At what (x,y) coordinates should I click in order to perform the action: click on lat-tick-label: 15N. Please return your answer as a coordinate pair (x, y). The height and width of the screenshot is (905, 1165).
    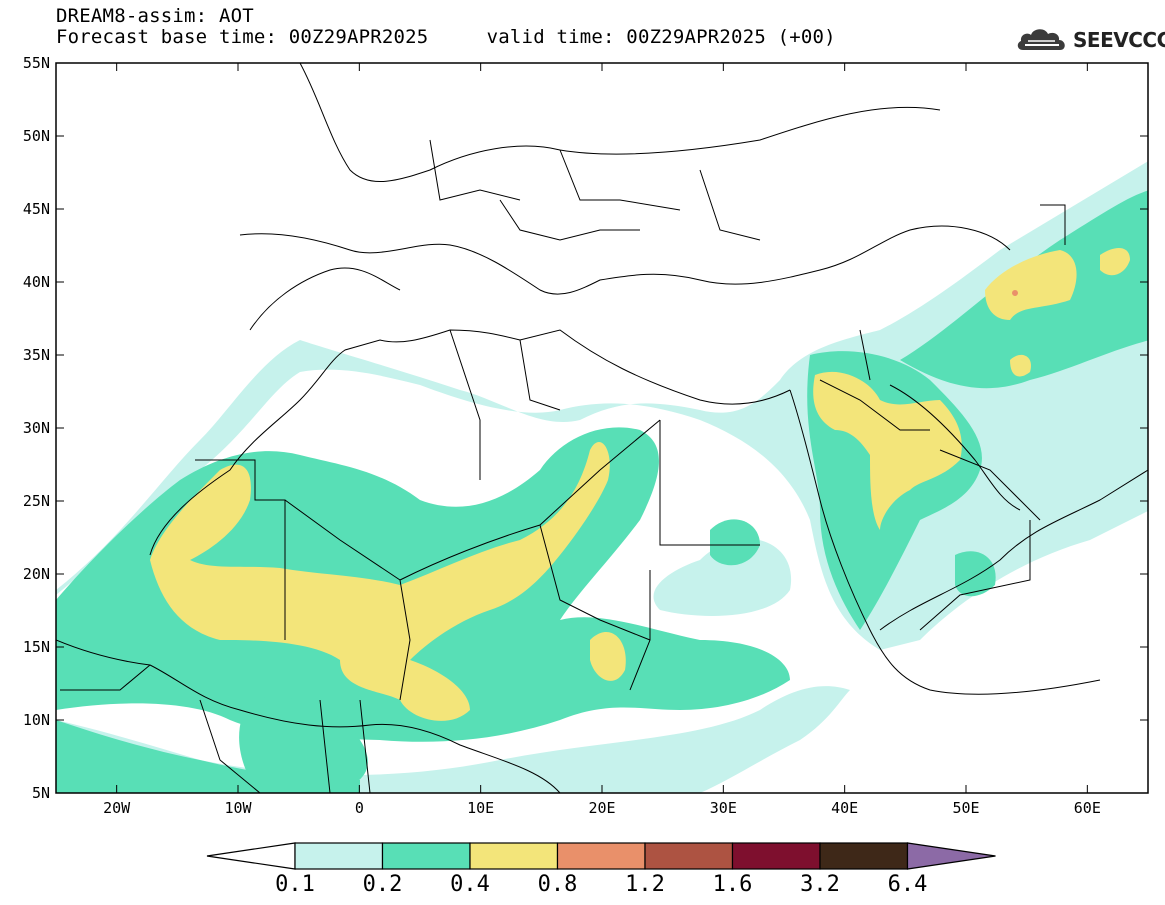
    Looking at the image, I should click on (36, 647).